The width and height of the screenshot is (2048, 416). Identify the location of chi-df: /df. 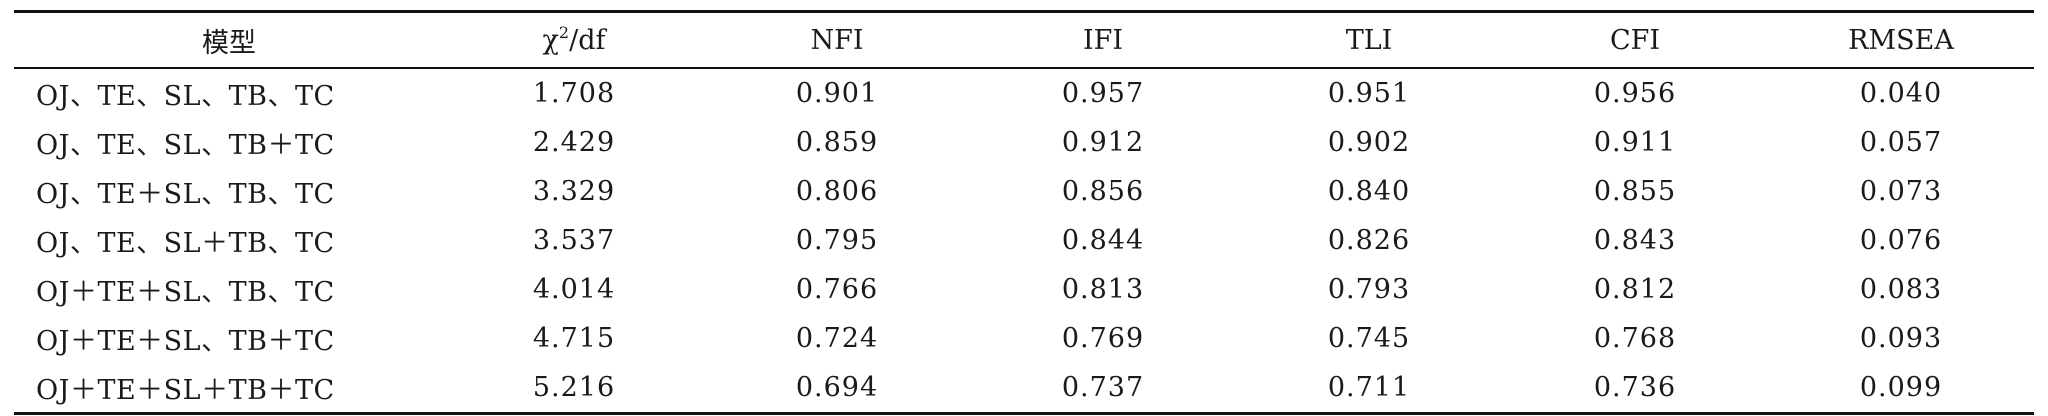
(587, 40).